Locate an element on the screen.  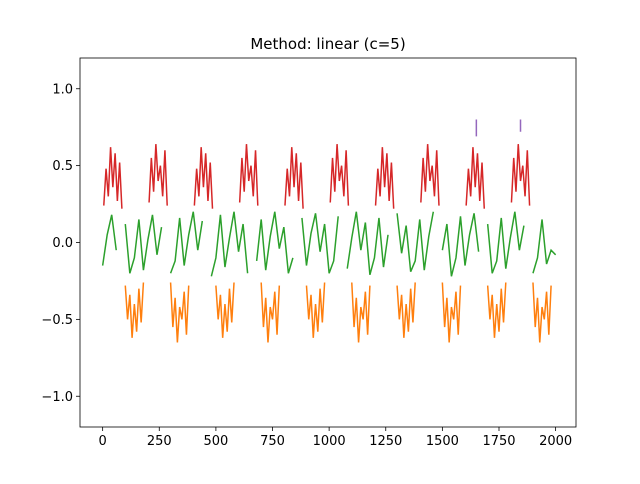
y-tick-label: −0.5 is located at coordinates (57, 320).